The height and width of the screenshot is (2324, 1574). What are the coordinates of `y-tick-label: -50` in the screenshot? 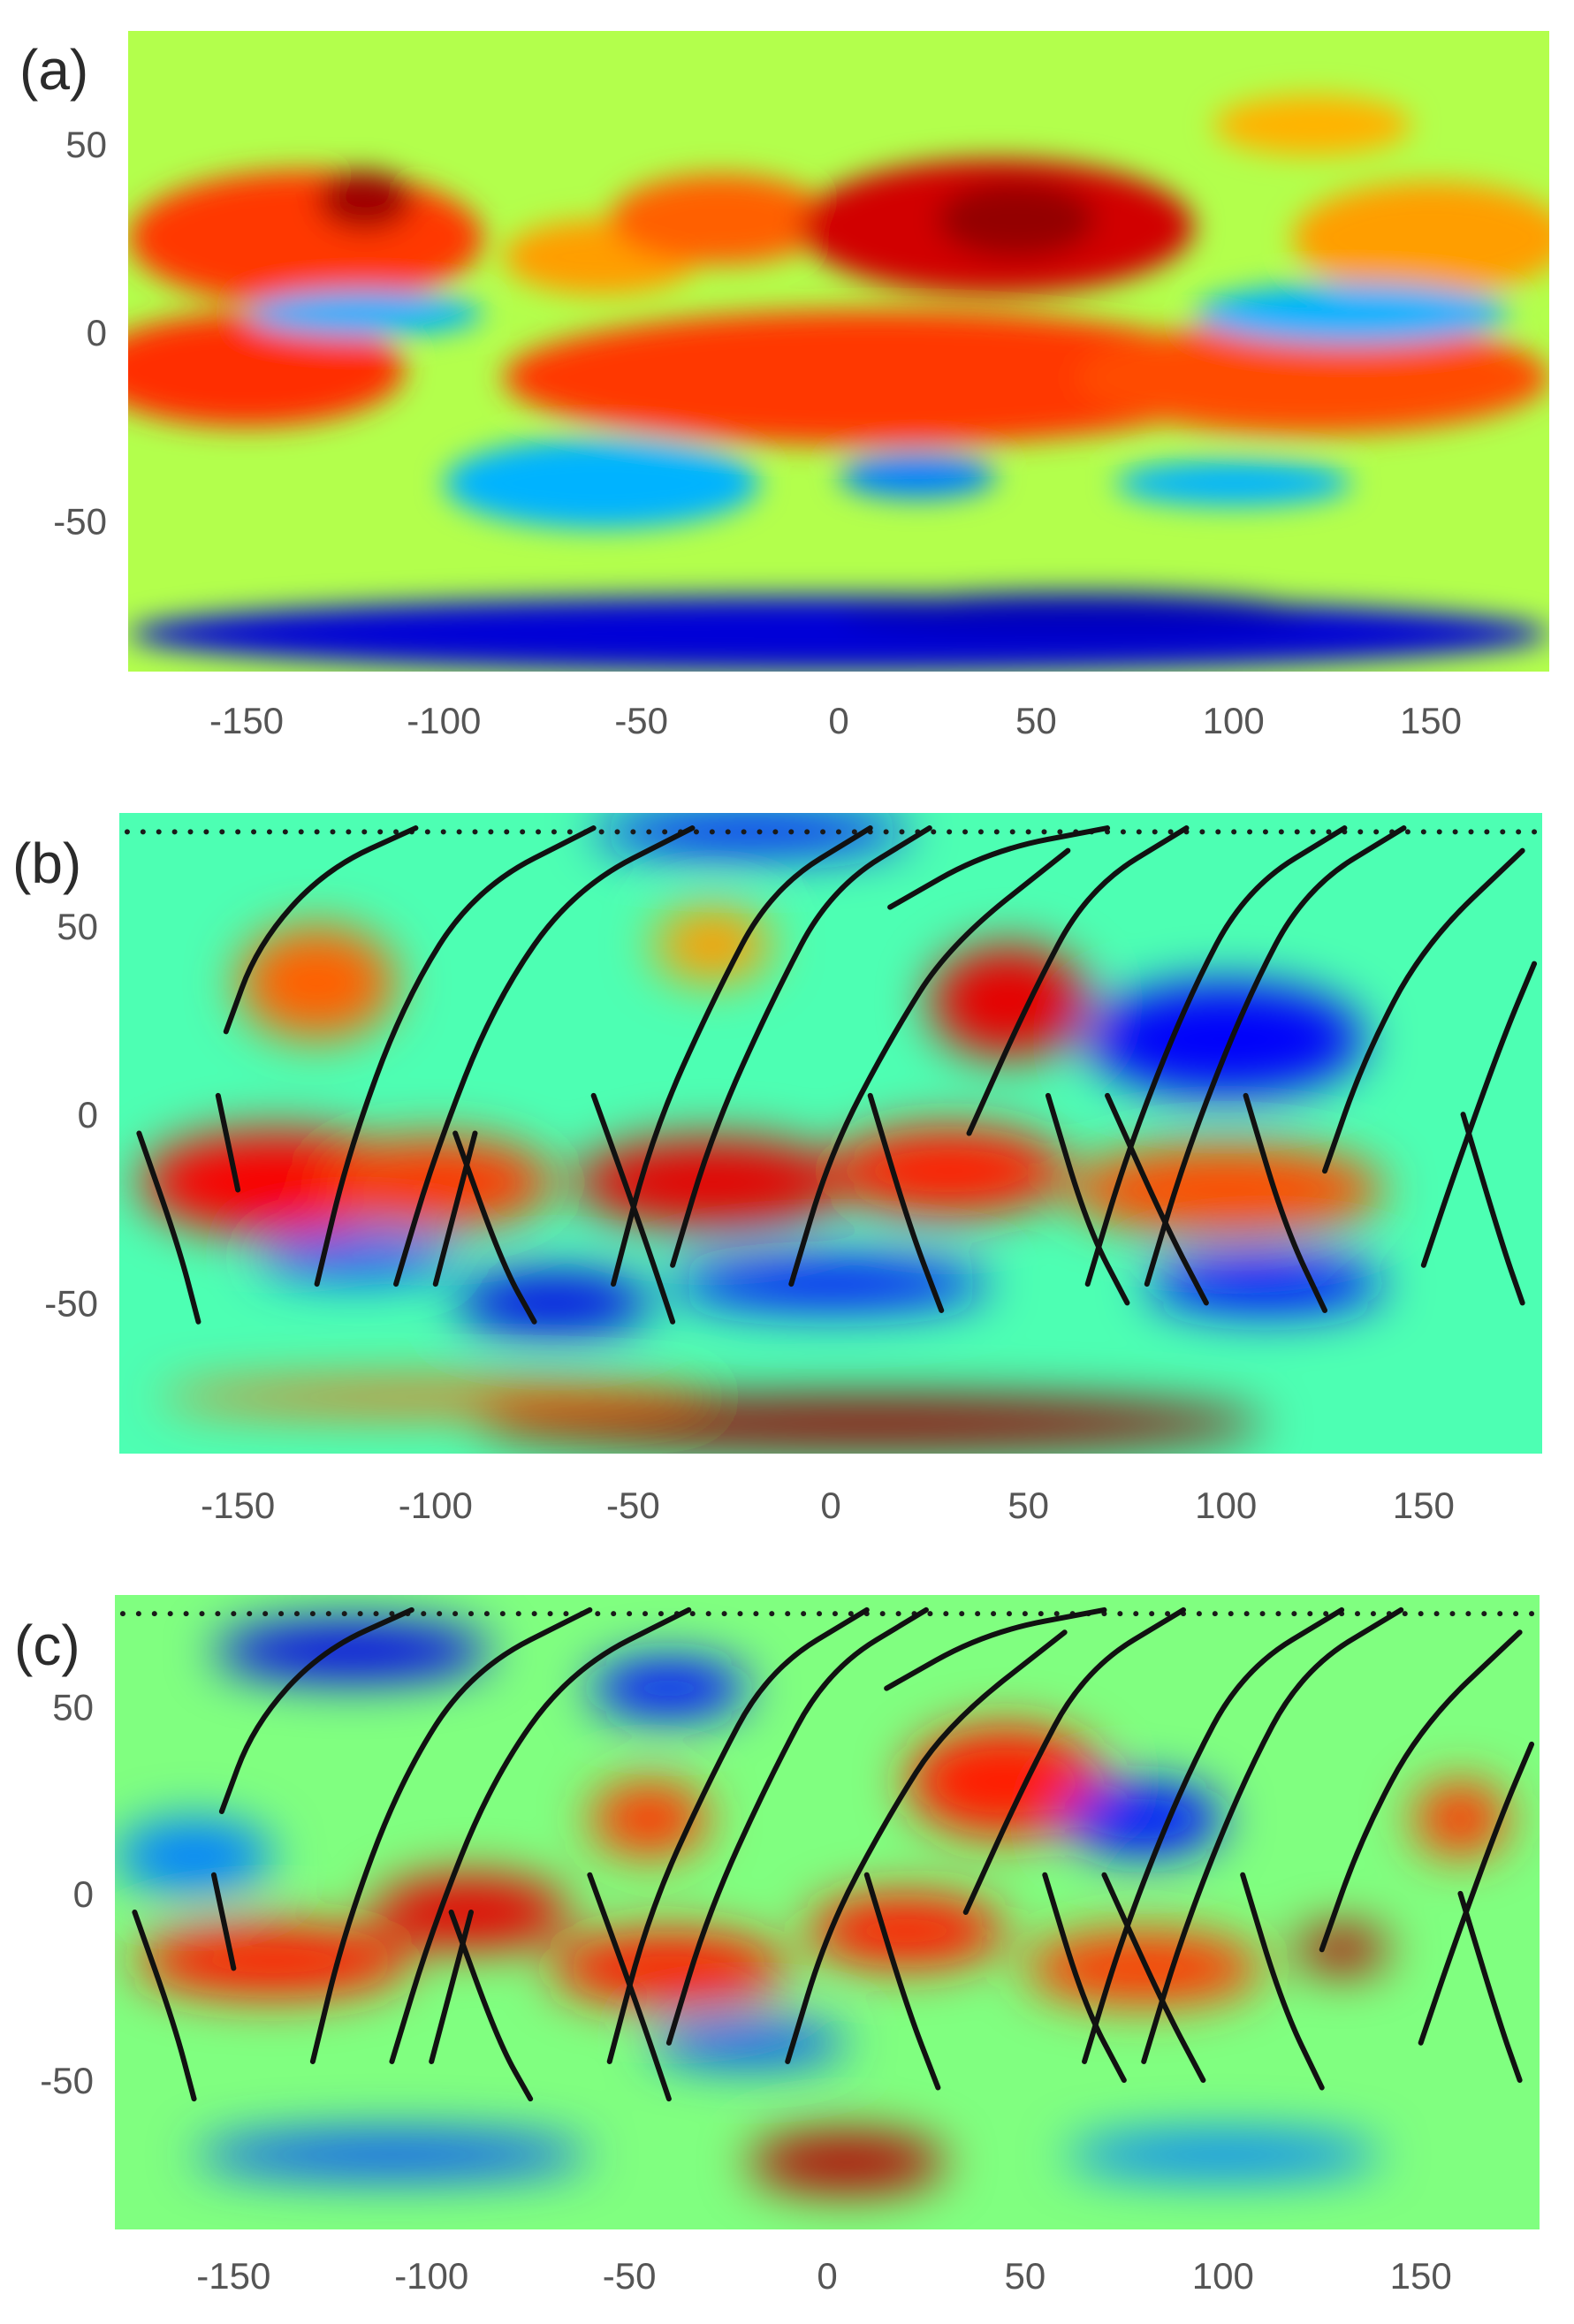 It's located at (67, 2080).